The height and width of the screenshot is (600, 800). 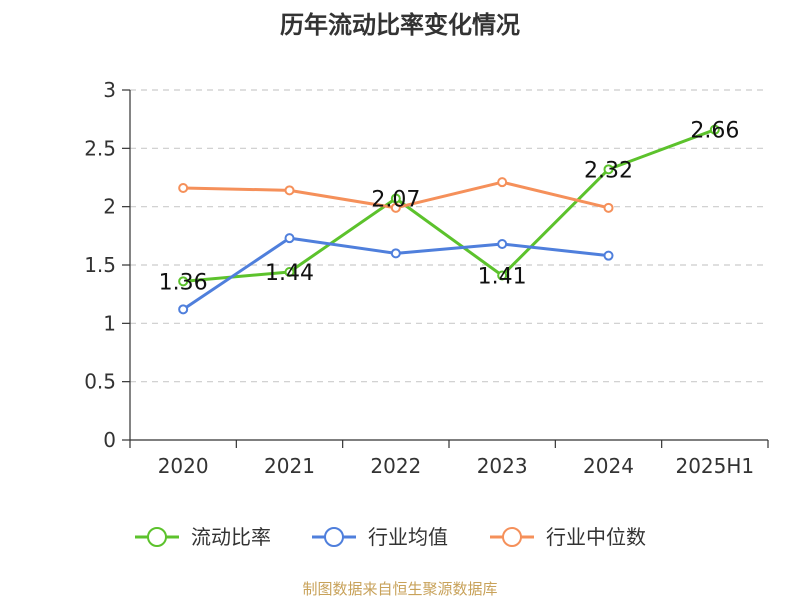 I want to click on x-tick-label-3: 2023, so click(x=502, y=466).